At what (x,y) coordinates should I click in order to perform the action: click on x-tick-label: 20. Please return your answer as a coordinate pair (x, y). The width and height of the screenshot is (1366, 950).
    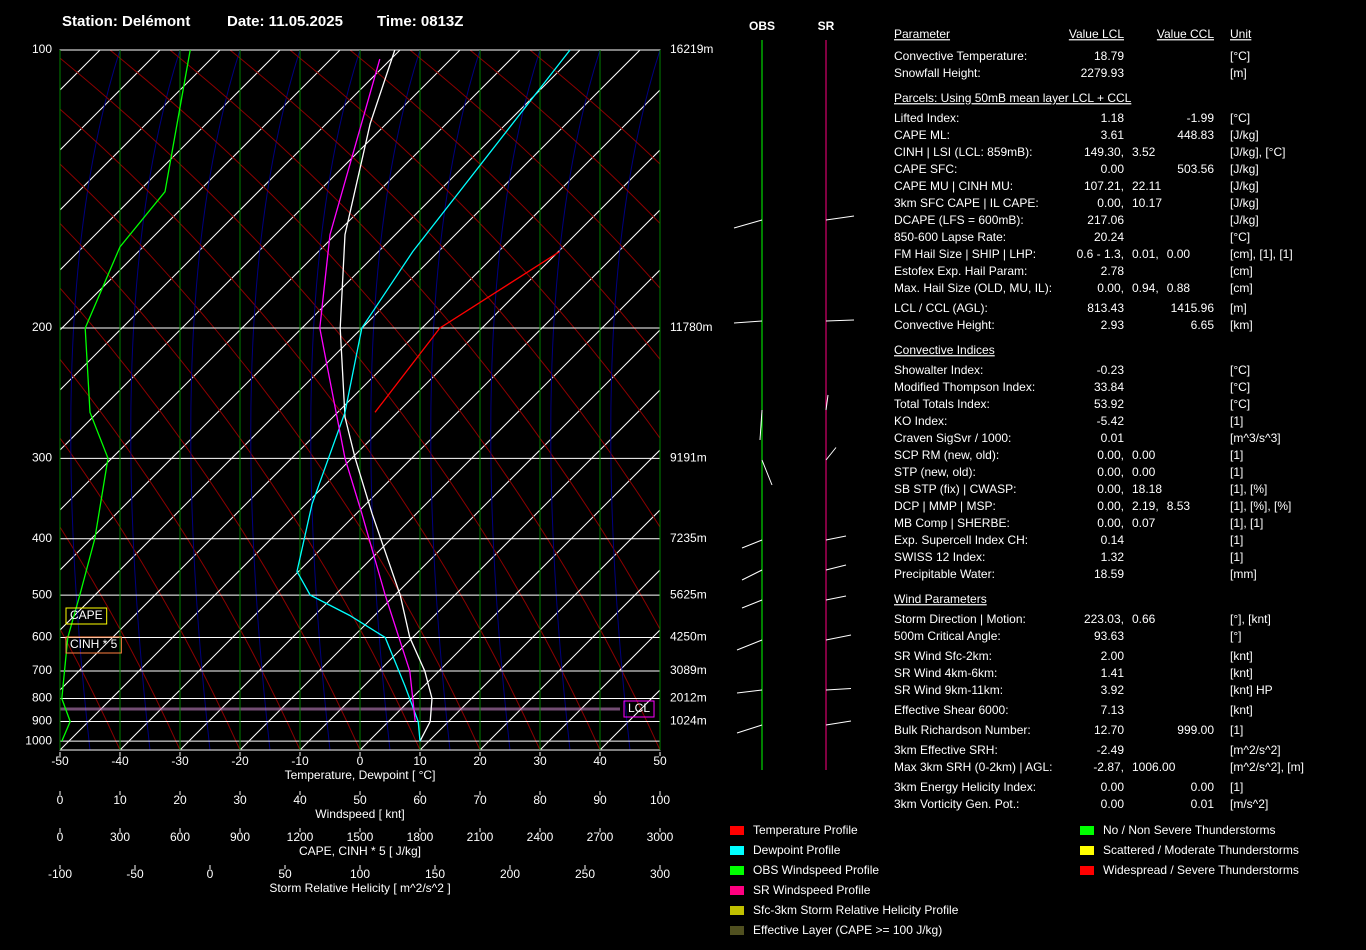
    Looking at the image, I should click on (480, 761).